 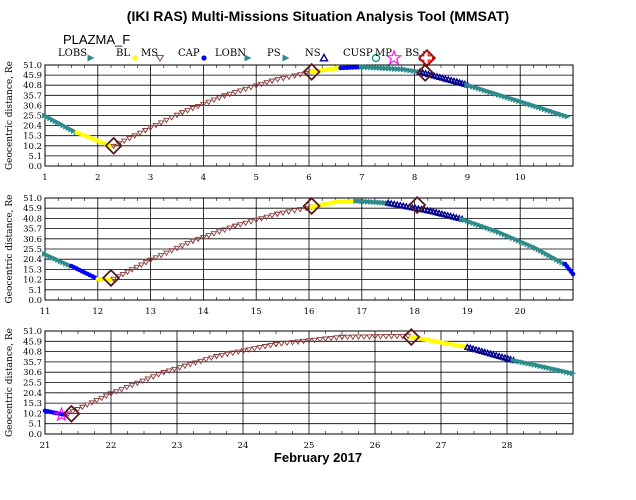 I want to click on legend-label: NS, so click(x=313, y=53).